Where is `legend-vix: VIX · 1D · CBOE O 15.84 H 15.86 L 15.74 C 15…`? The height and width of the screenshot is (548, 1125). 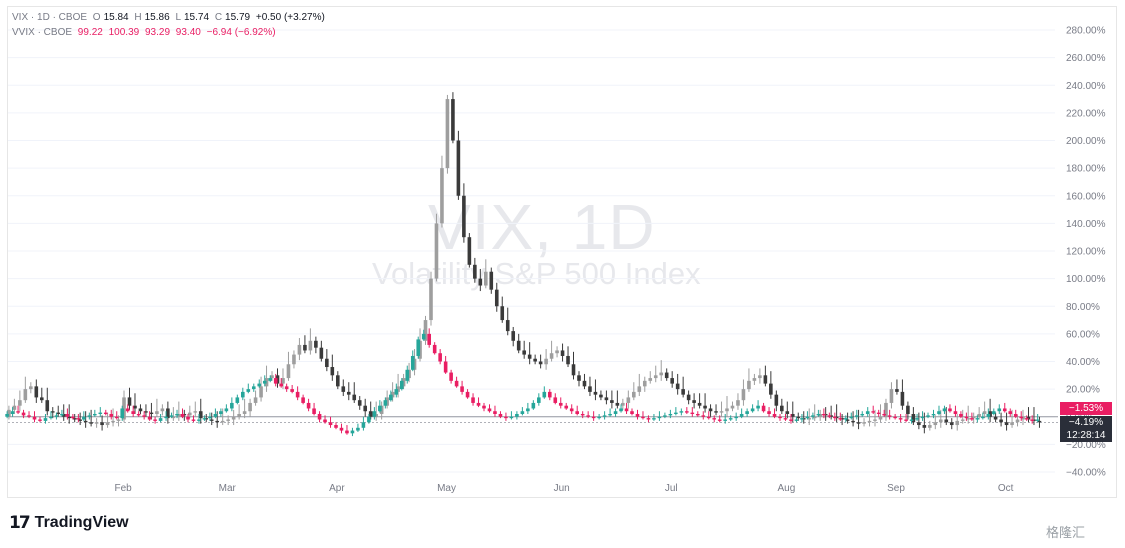 legend-vix: VIX · 1D · CBOE O 15.84 H 15.86 L 15.74 C 15… is located at coordinates (170, 17).